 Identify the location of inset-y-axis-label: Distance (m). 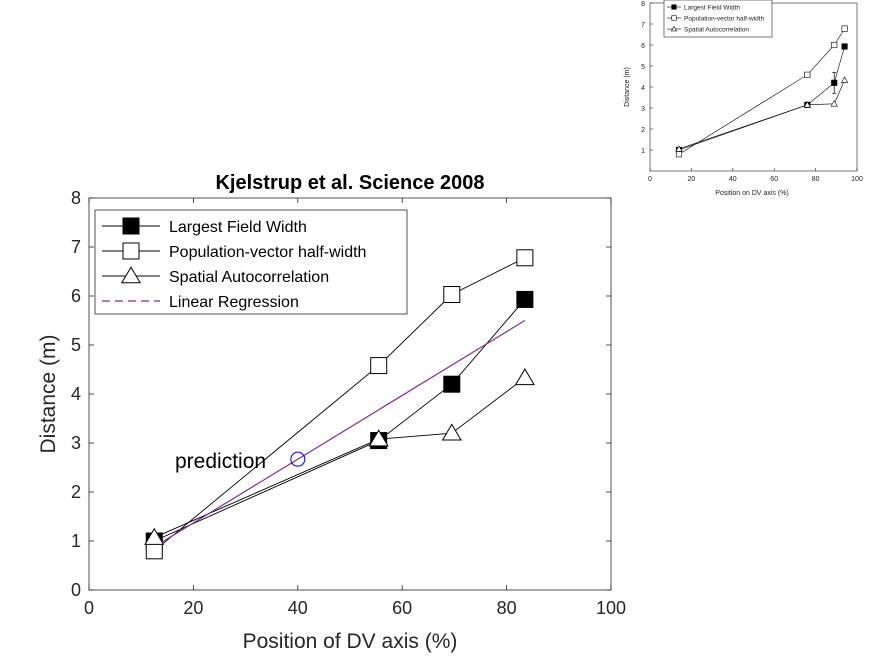
(627, 87).